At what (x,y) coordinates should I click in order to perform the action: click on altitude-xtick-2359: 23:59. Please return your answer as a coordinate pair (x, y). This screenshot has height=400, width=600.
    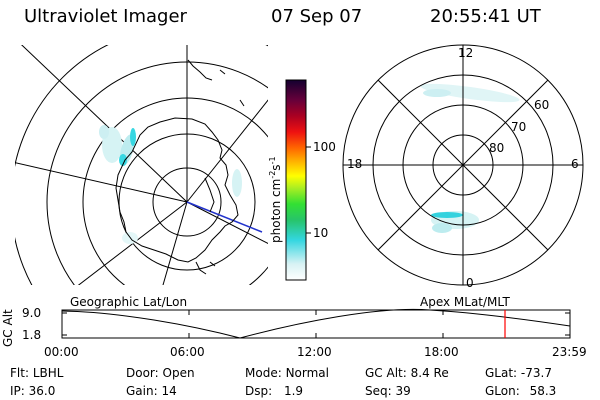
    Looking at the image, I should click on (569, 352).